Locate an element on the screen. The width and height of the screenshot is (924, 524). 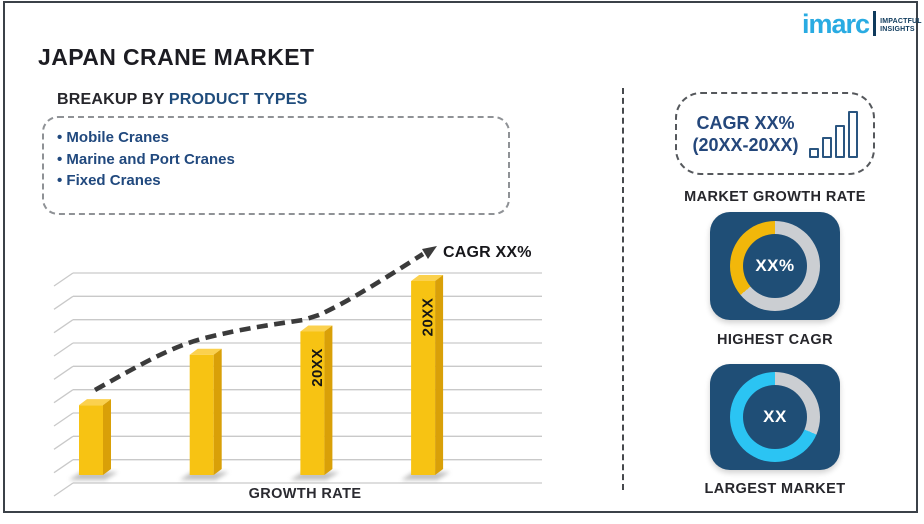
largest-market-tile: XX is located at coordinates (775, 417).